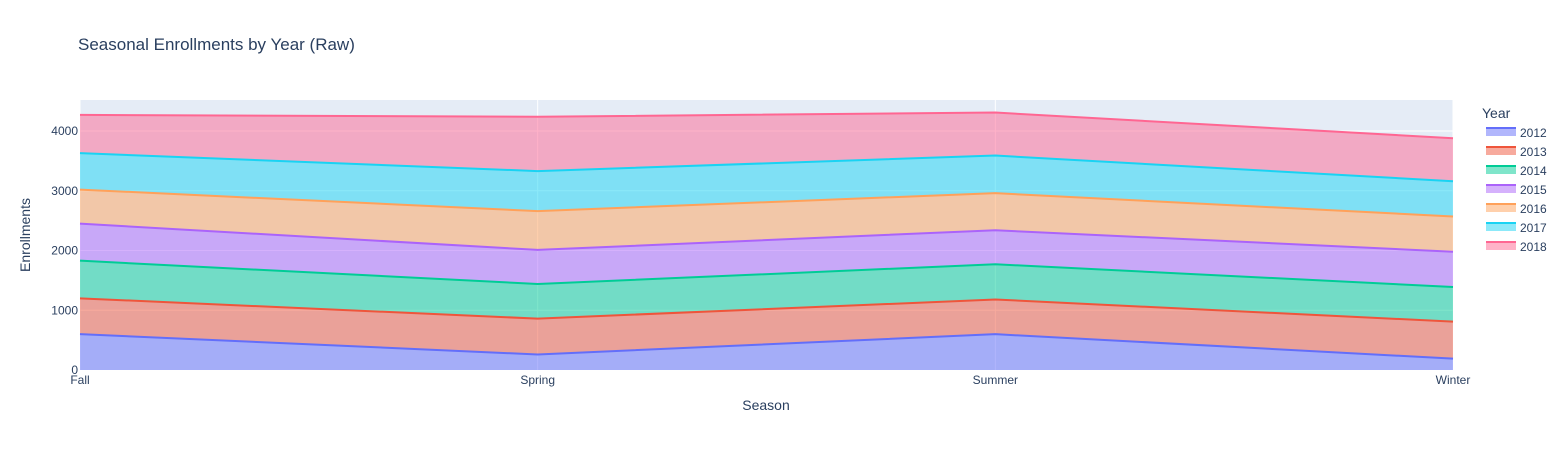 The image size is (1568, 450). What do you see at coordinates (766, 185) in the screenshot?
I see `area-series-2017` at bounding box center [766, 185].